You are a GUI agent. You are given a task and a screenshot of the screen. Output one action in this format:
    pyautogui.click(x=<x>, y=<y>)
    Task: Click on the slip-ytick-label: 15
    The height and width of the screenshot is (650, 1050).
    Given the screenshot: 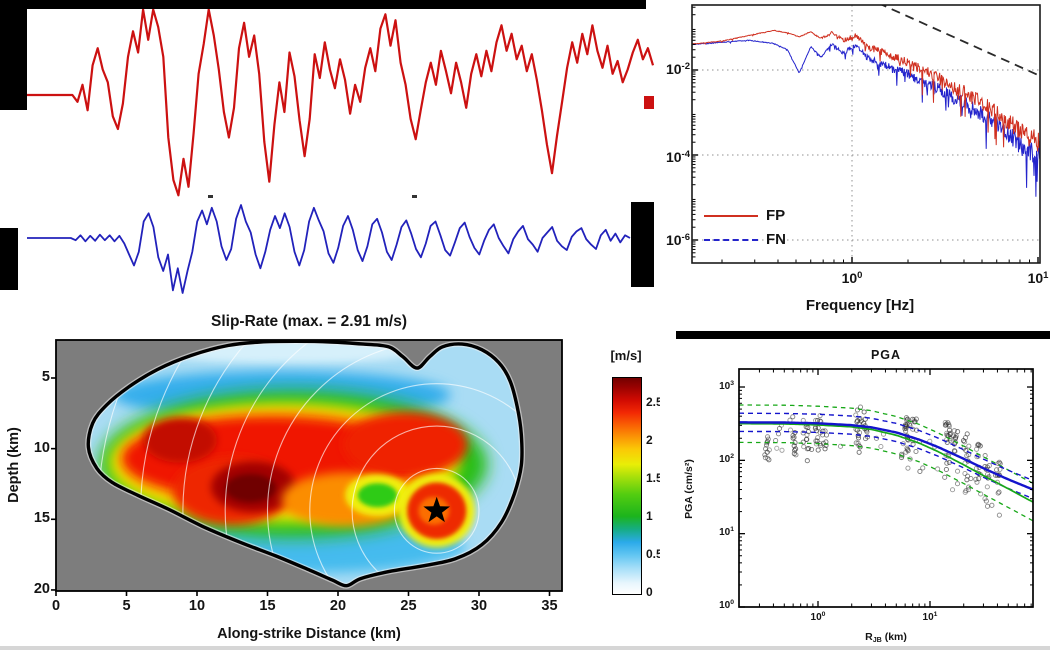 What is the action you would take?
    pyautogui.click(x=41, y=518)
    